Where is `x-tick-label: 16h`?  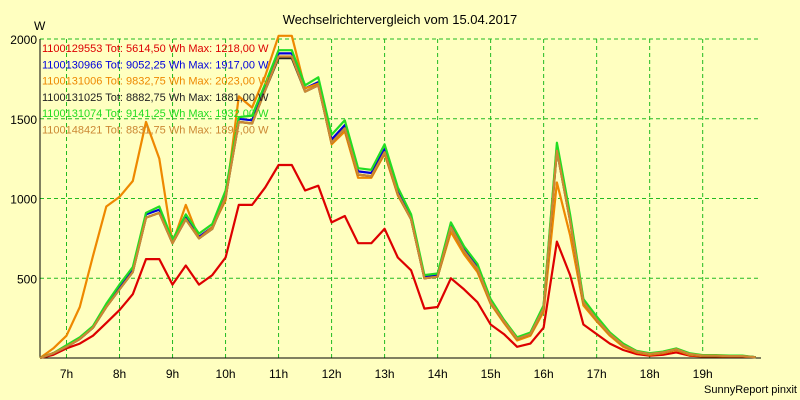 x-tick-label: 16h is located at coordinates (544, 374).